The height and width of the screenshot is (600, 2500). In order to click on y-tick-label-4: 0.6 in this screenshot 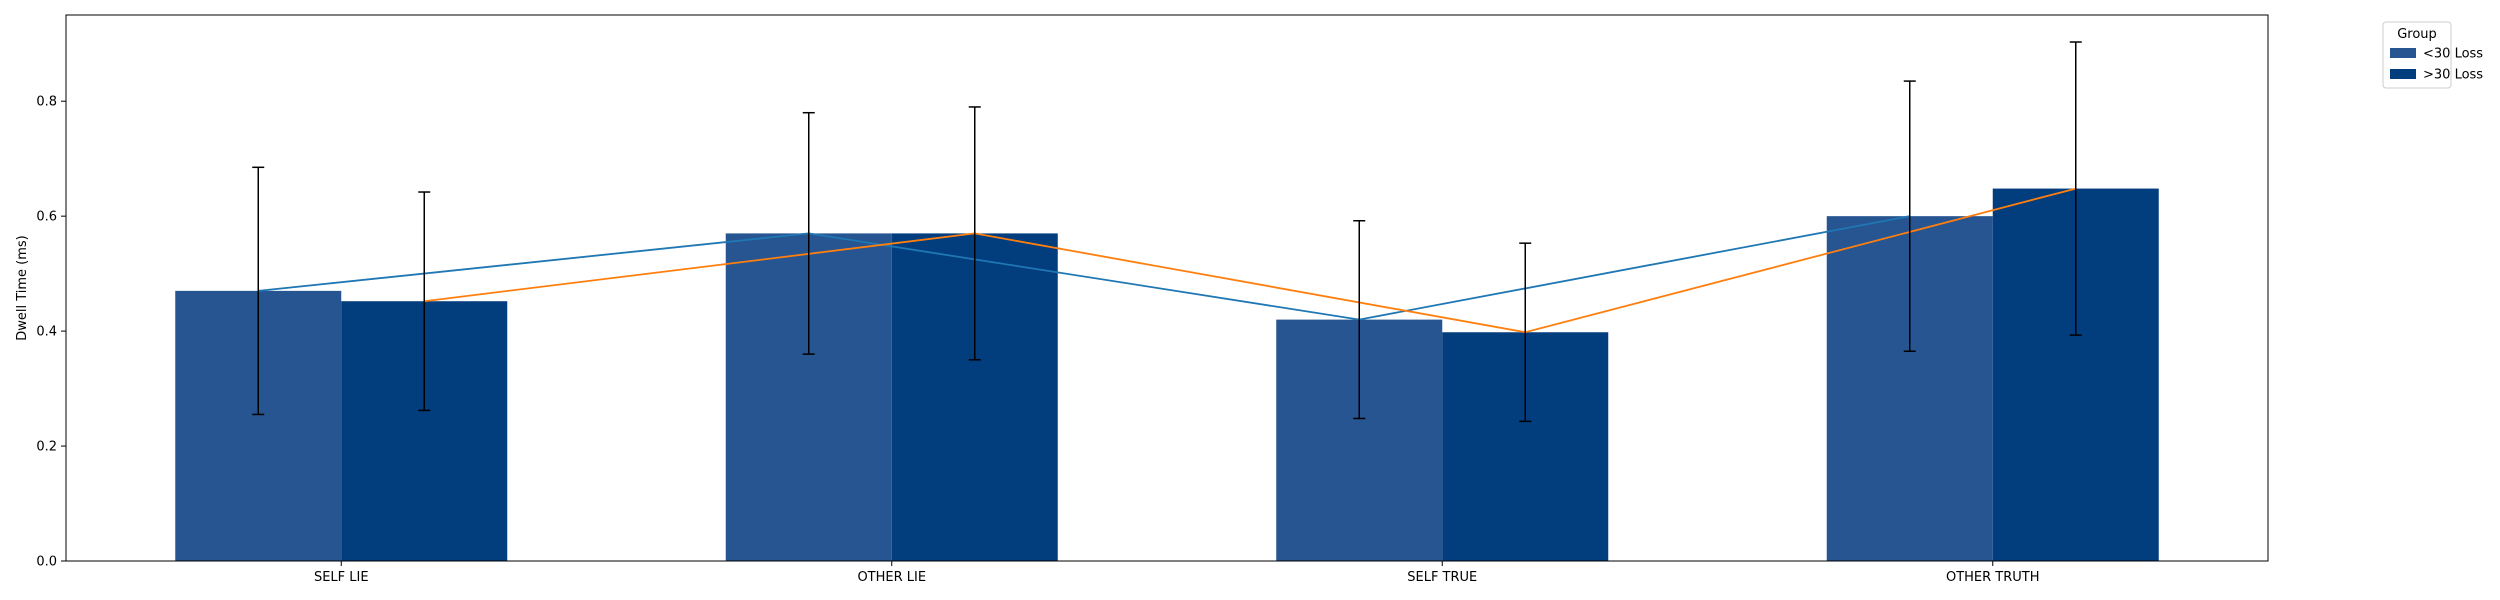, I will do `click(46, 217)`.